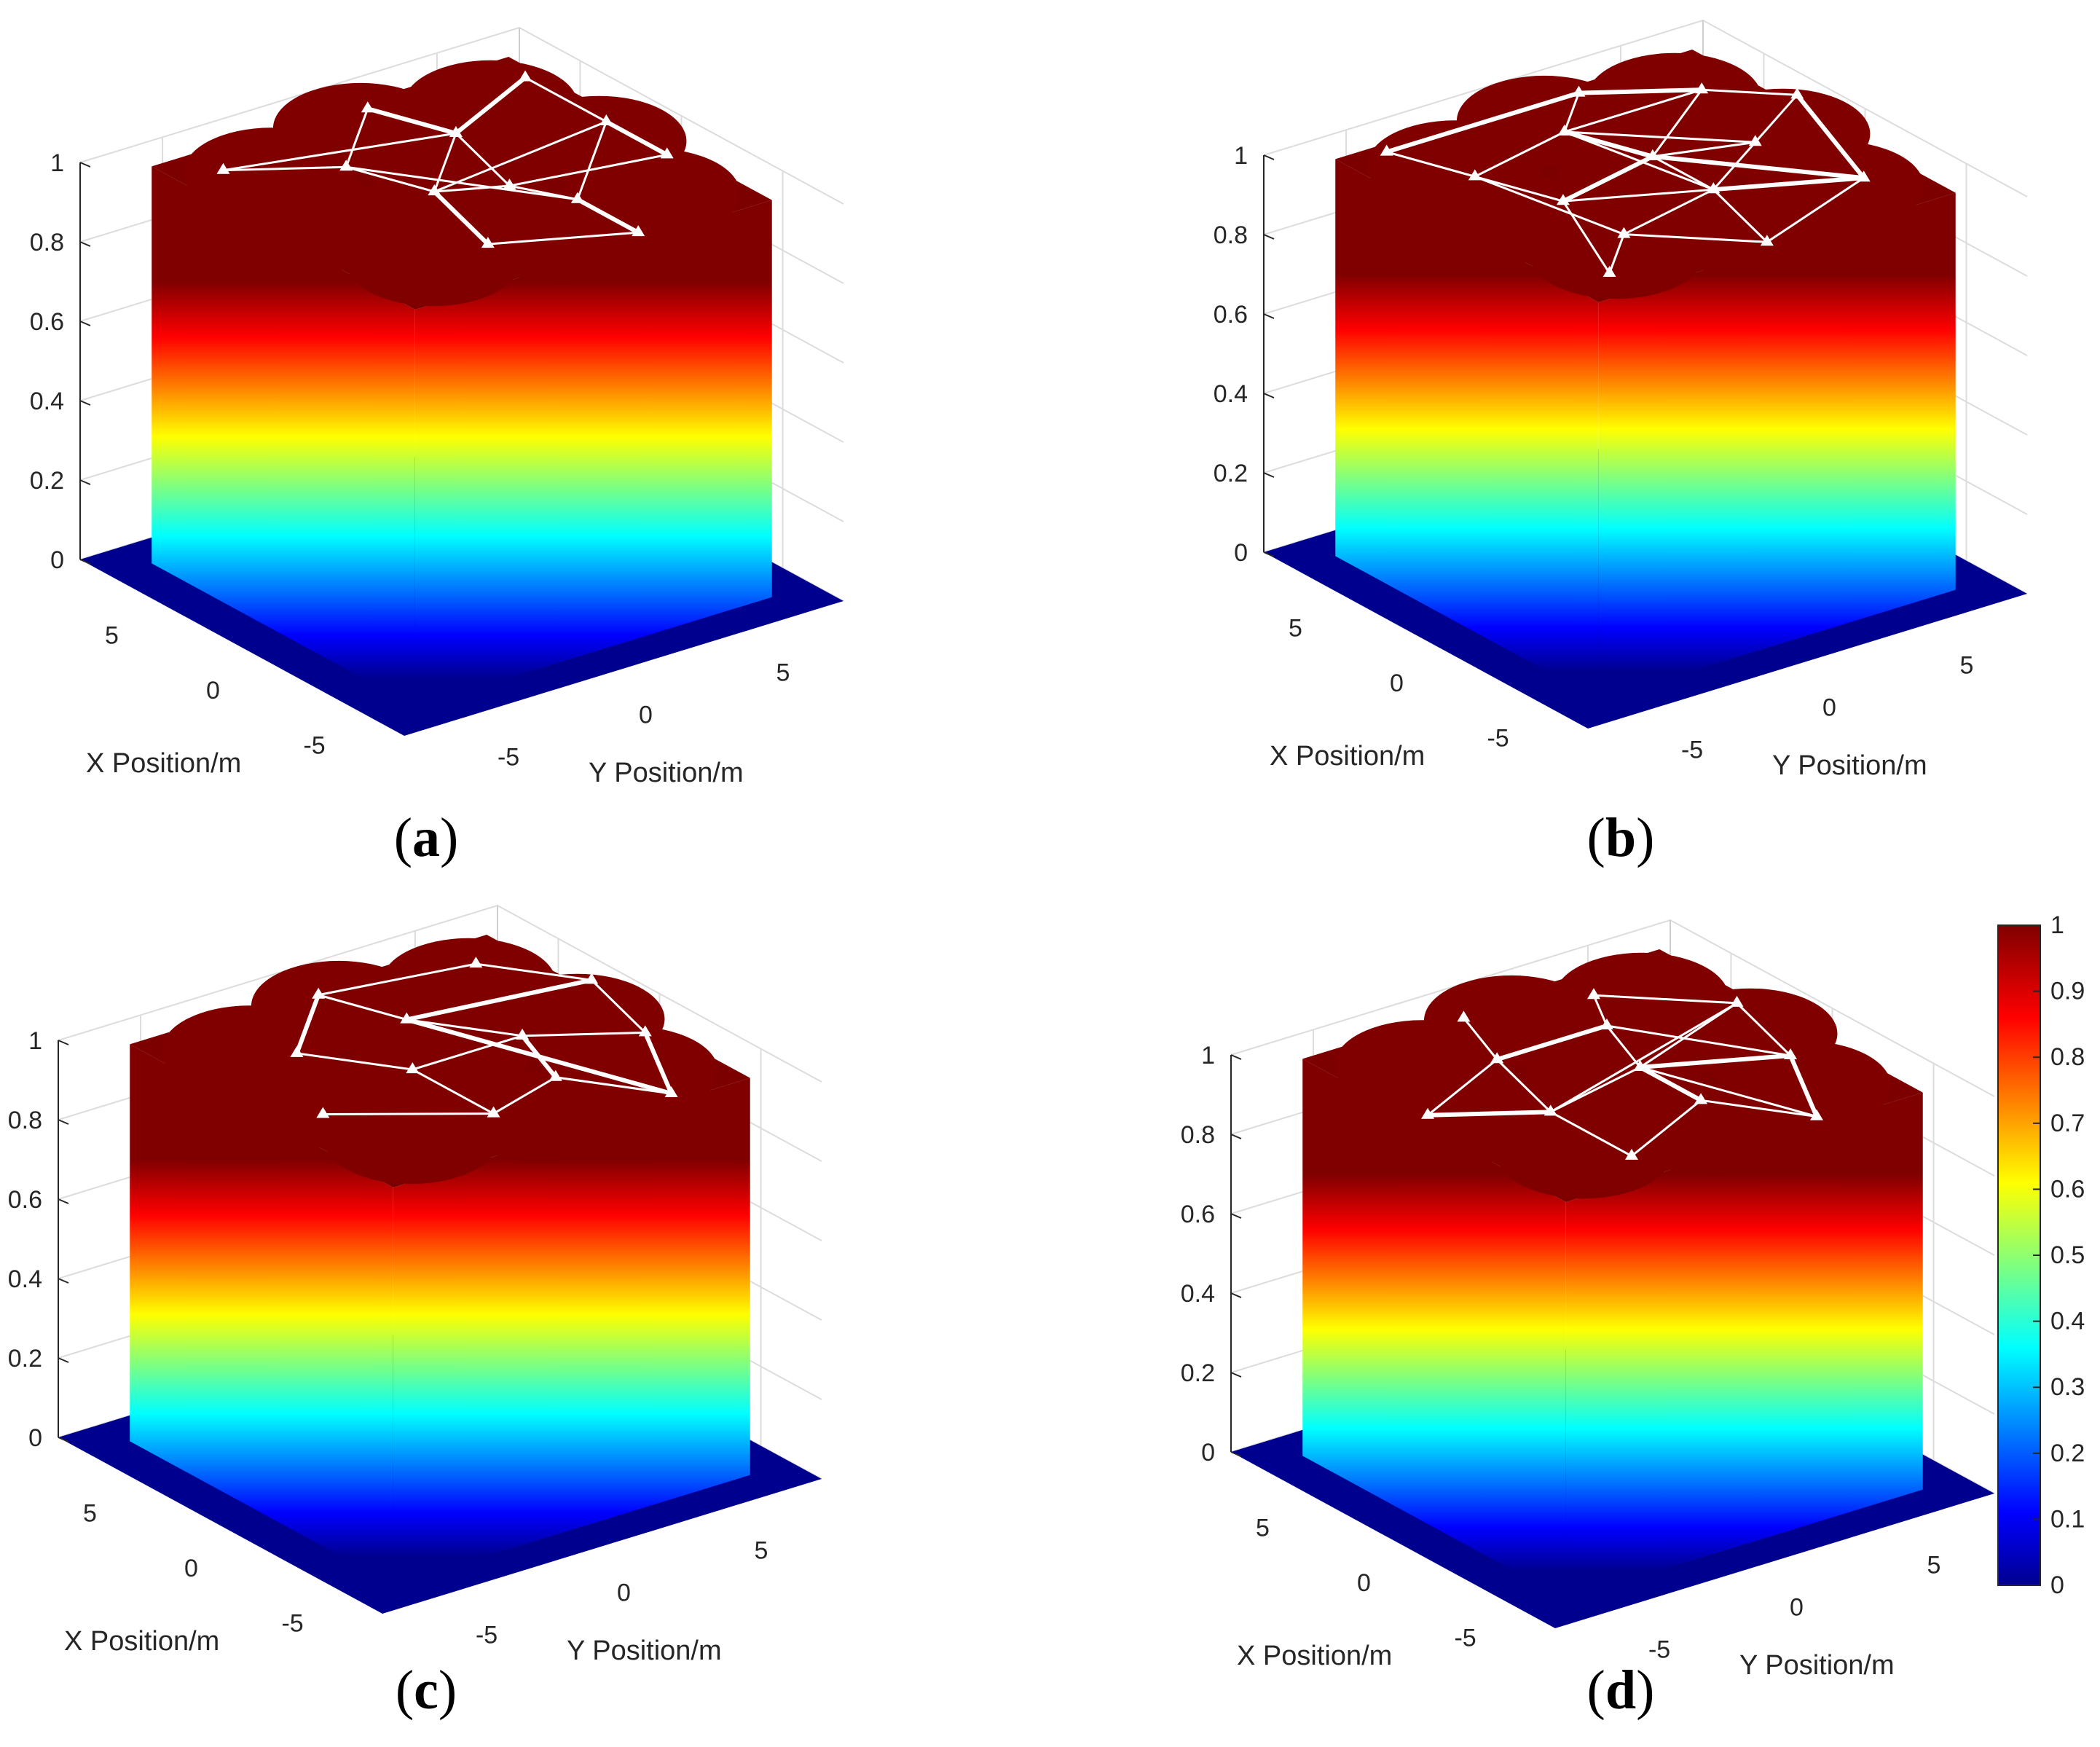 The height and width of the screenshot is (1747, 2100). Describe the element at coordinates (2067, 1321) in the screenshot. I see `colorbar-tick-label: 0.4` at that location.